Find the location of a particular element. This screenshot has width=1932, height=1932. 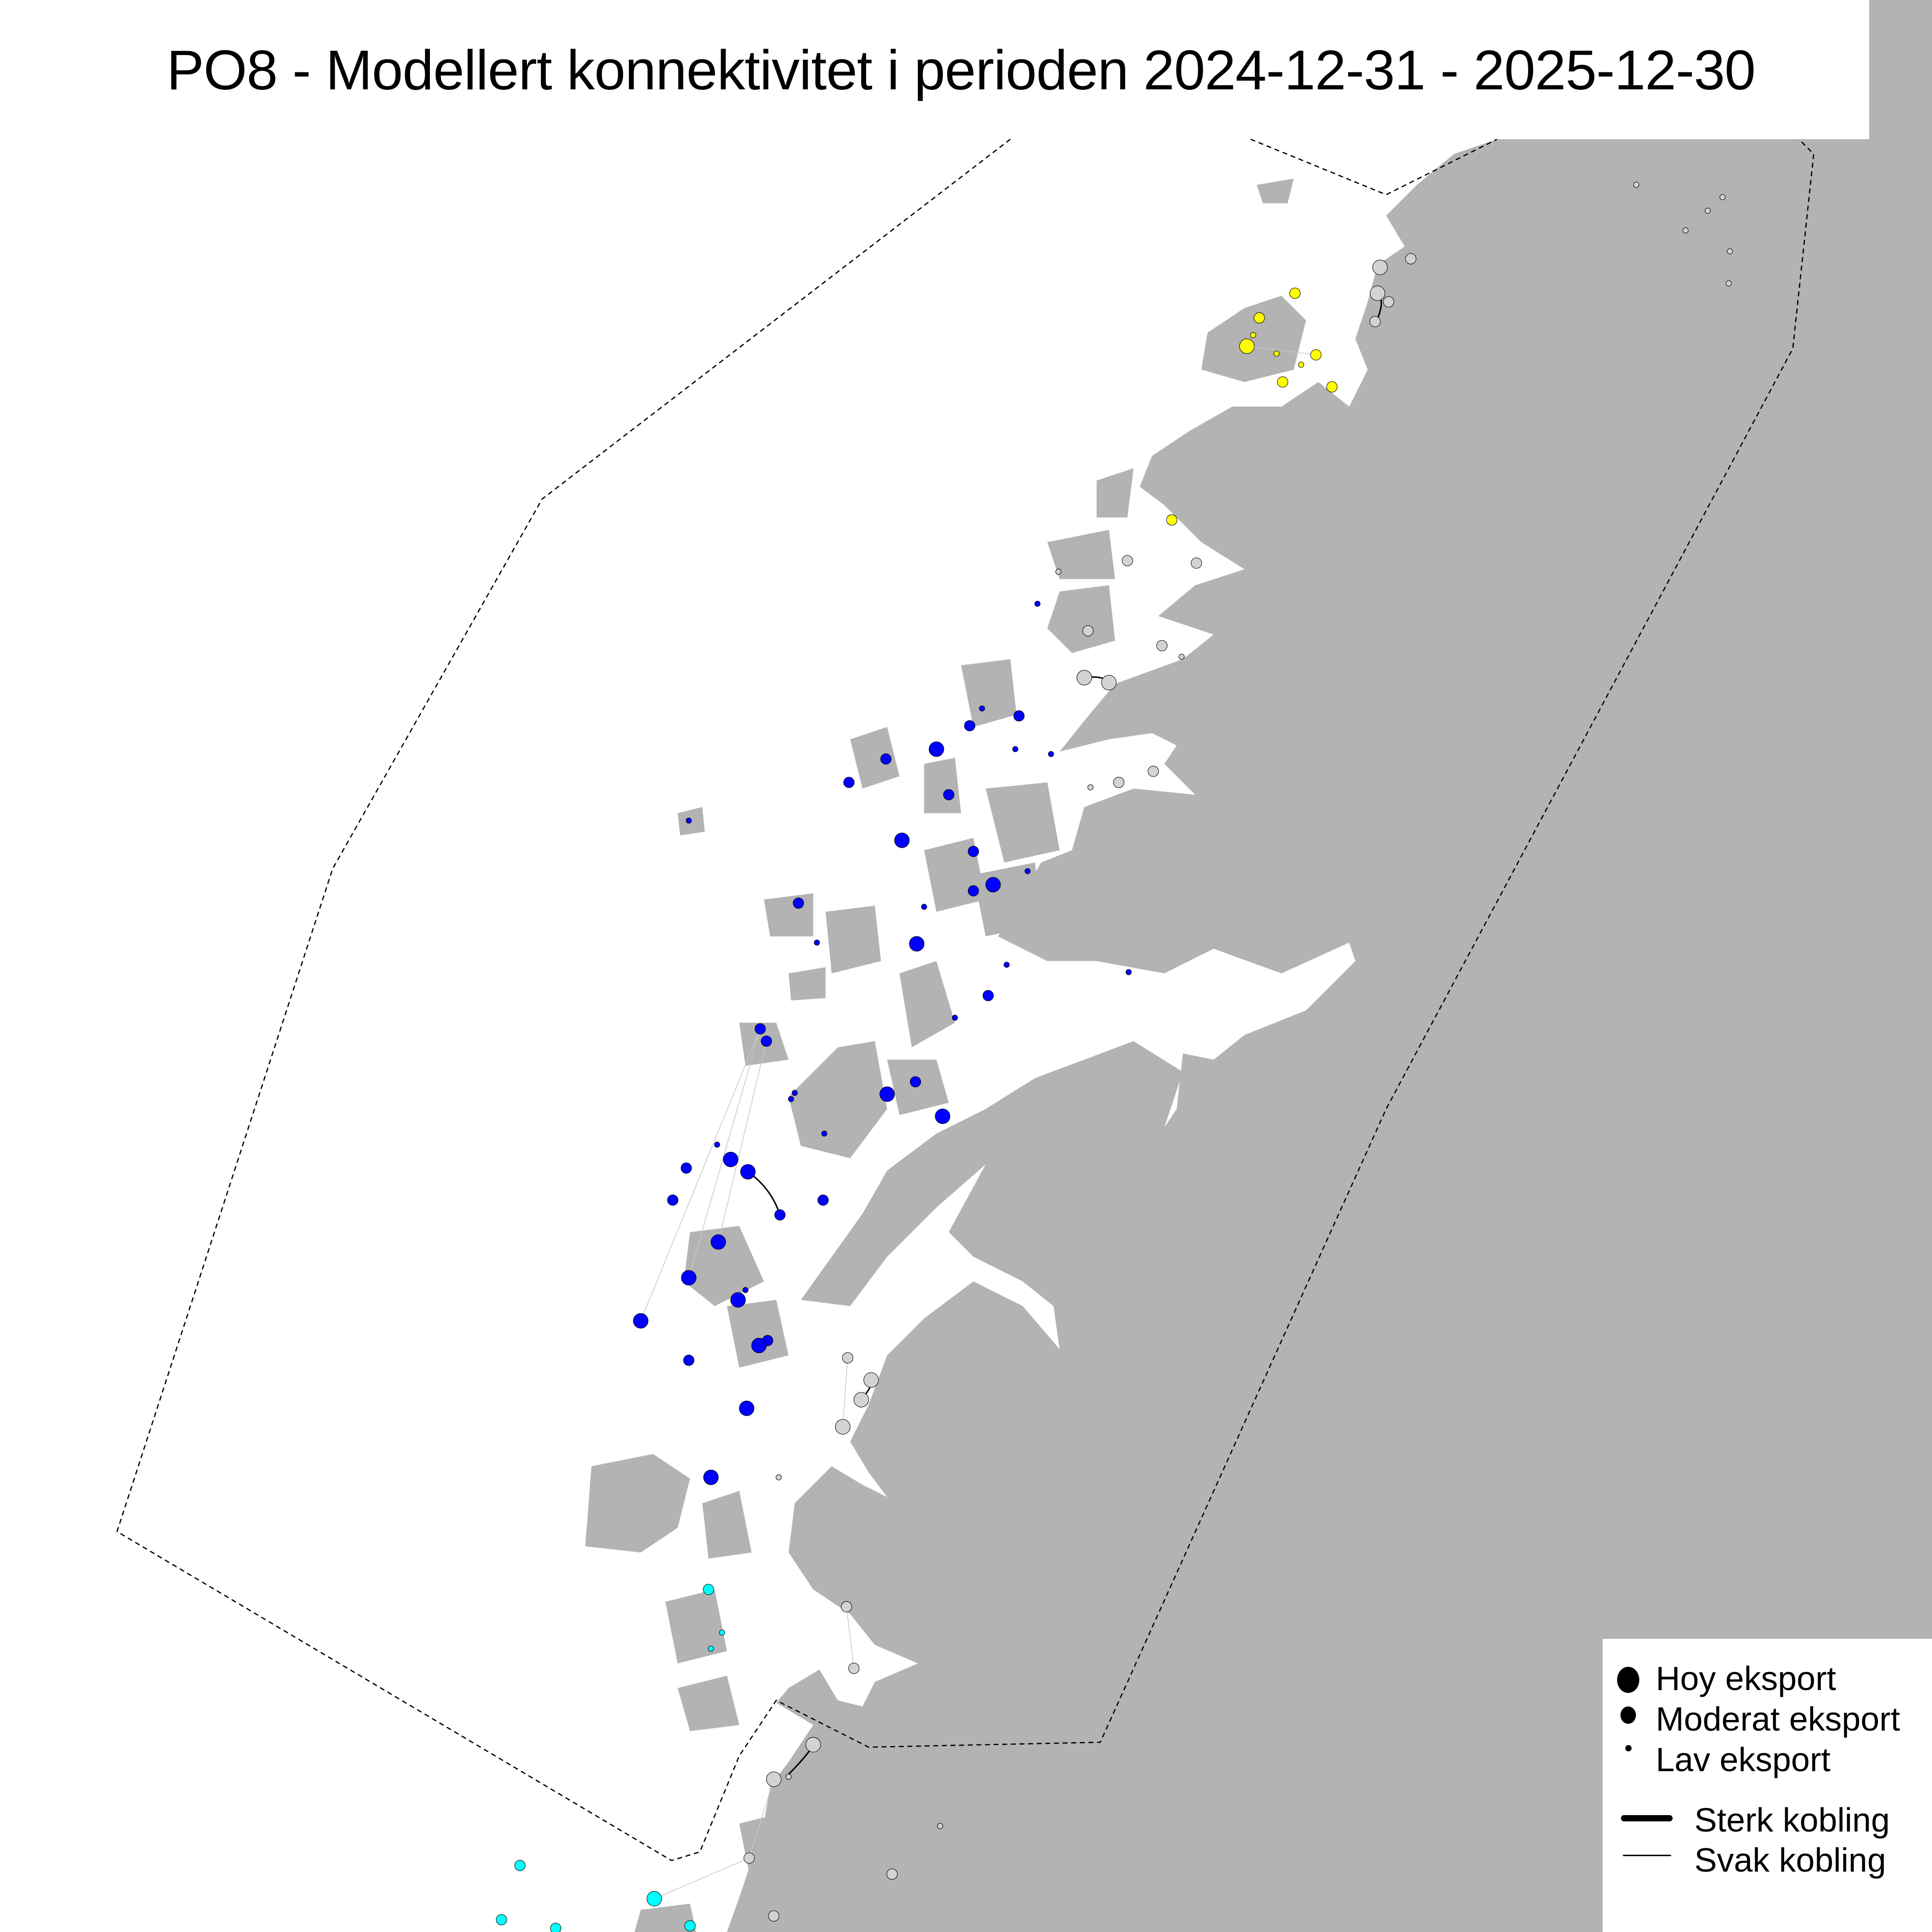

medium-circle-icon is located at coordinates (1628, 1715).